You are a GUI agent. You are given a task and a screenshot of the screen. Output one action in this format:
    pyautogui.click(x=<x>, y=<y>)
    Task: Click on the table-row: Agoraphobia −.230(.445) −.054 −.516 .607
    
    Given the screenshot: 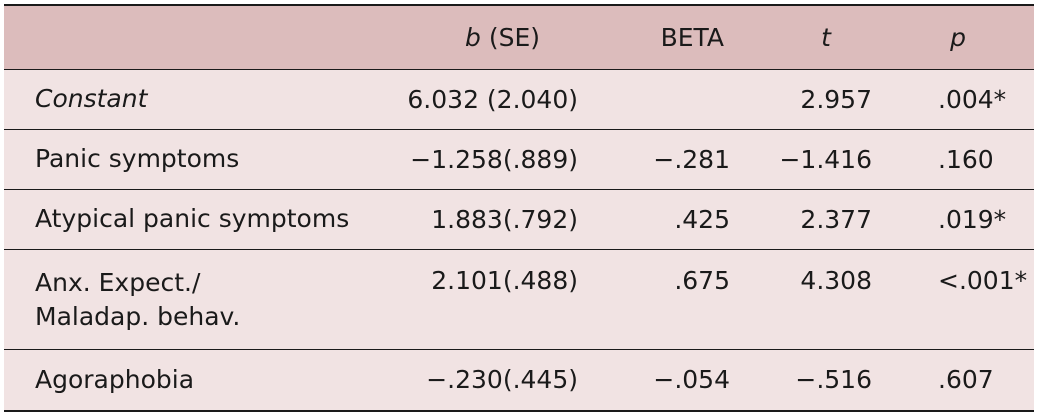 What is the action you would take?
    pyautogui.click(x=519, y=380)
    